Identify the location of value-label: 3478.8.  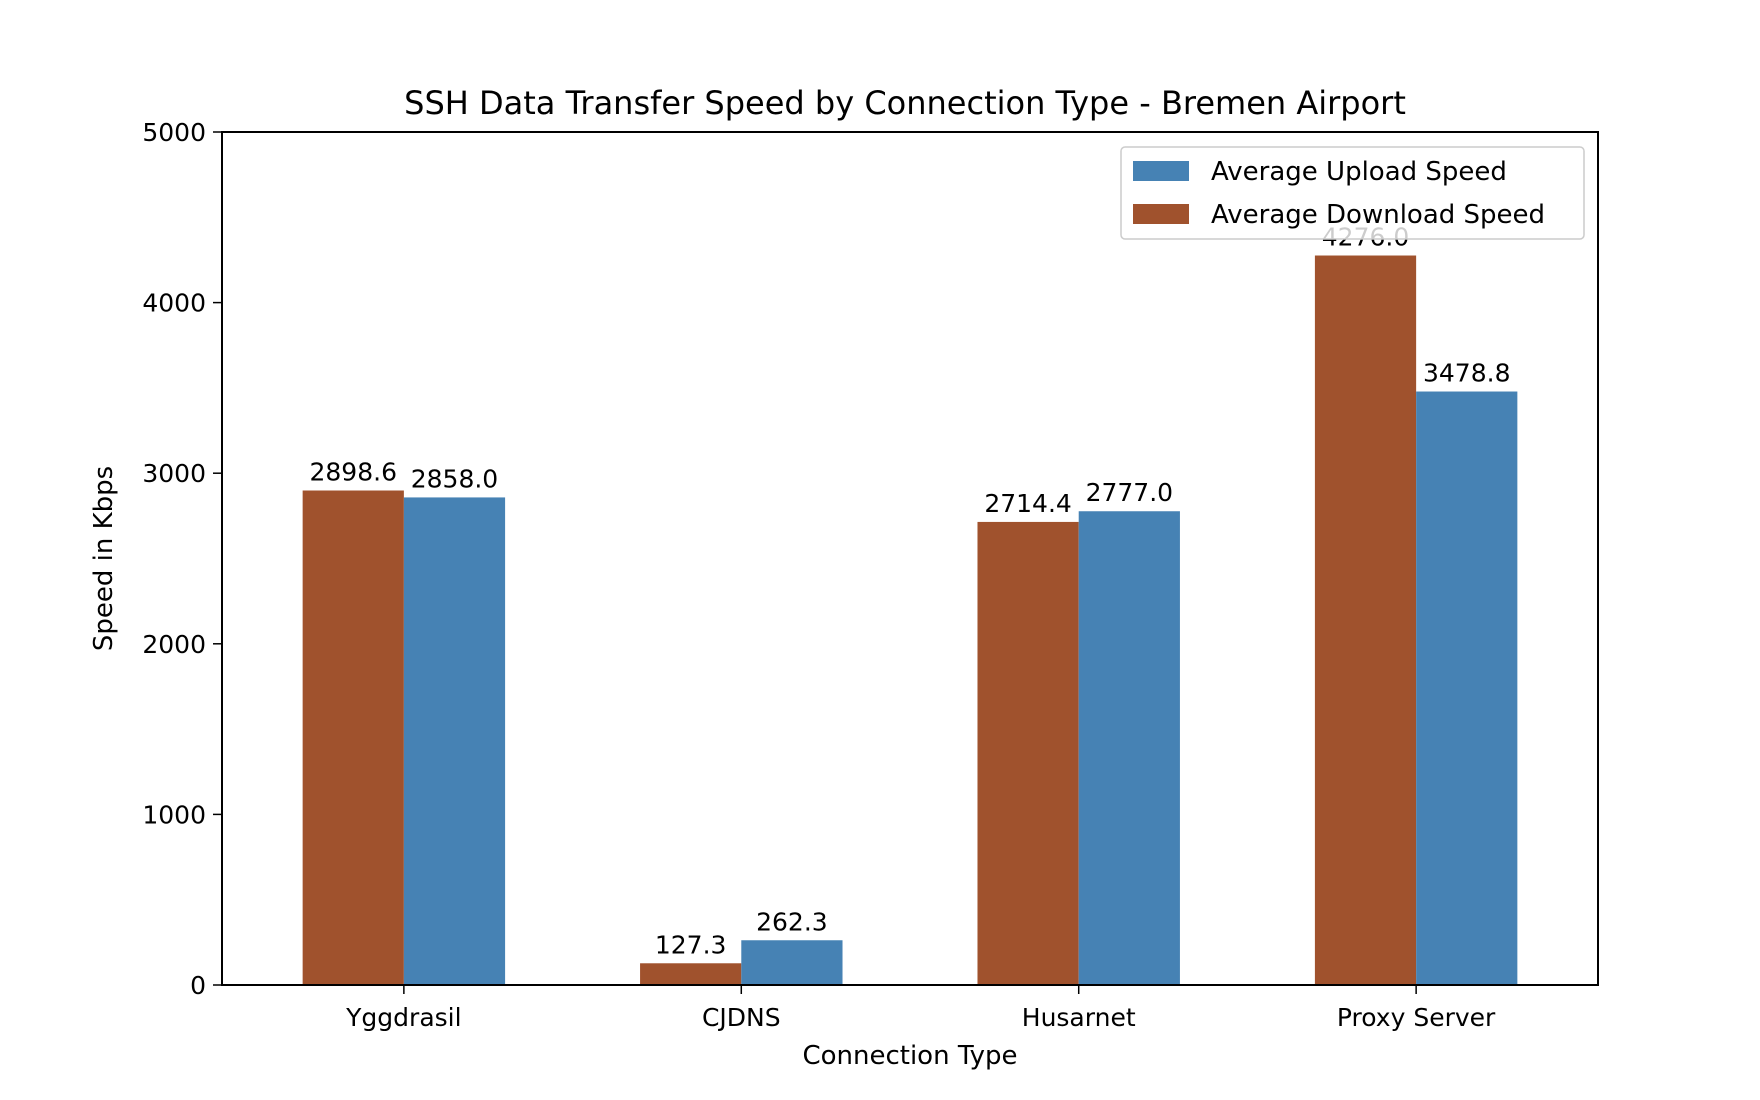
(1466, 373).